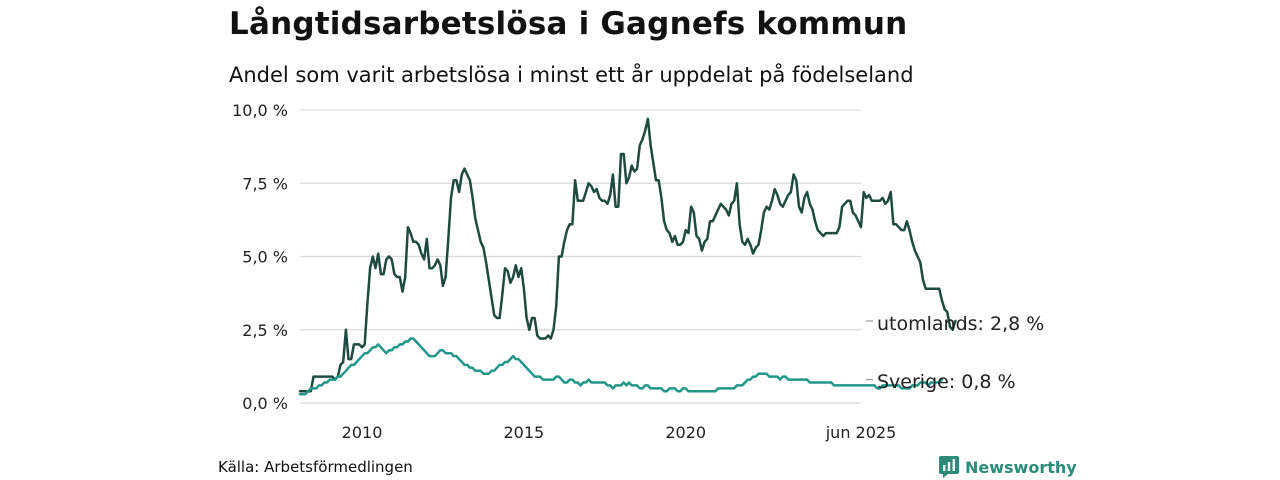  What do you see at coordinates (362, 432) in the screenshot?
I see `x-tick-label: 2010` at bounding box center [362, 432].